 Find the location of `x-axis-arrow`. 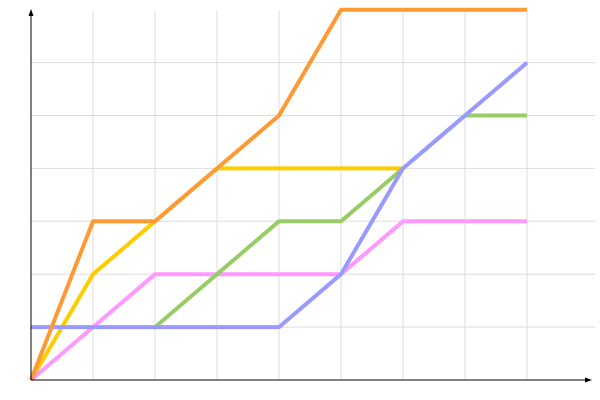

x-axis-arrow is located at coordinates (588, 380).